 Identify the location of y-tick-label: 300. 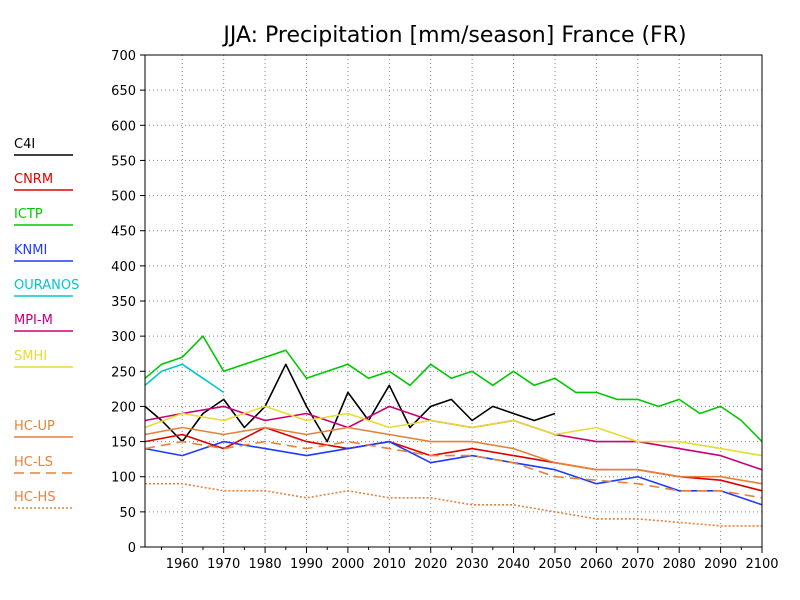
(123, 337).